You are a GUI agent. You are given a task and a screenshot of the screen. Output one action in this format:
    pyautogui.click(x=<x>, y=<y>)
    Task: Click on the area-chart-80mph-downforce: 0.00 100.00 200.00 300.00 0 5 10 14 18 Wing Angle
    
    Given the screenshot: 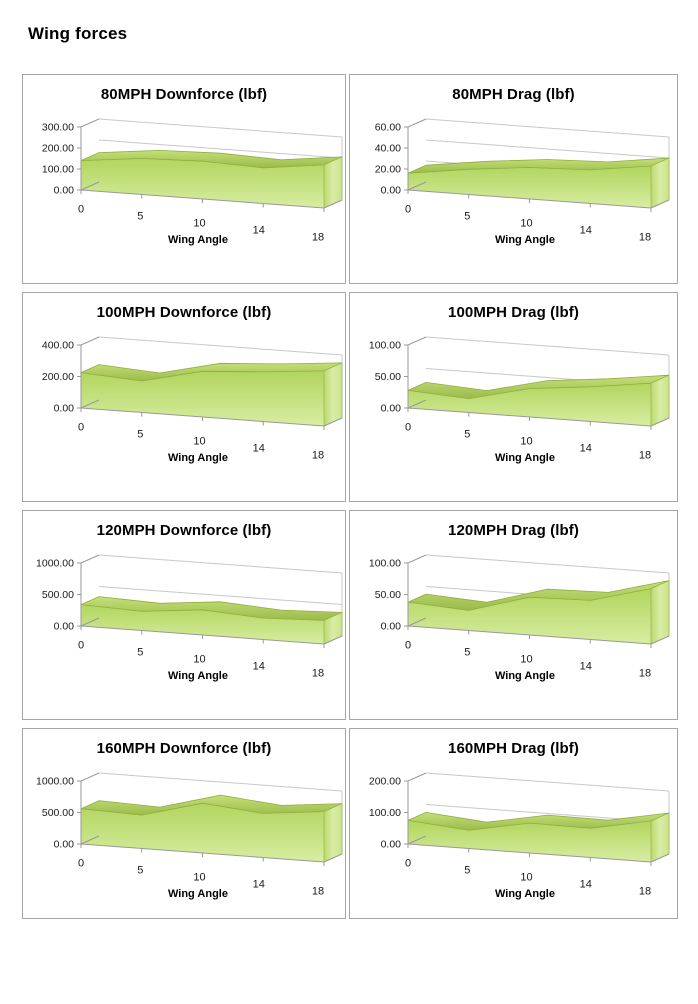 What is the action you would take?
    pyautogui.click(x=192, y=182)
    